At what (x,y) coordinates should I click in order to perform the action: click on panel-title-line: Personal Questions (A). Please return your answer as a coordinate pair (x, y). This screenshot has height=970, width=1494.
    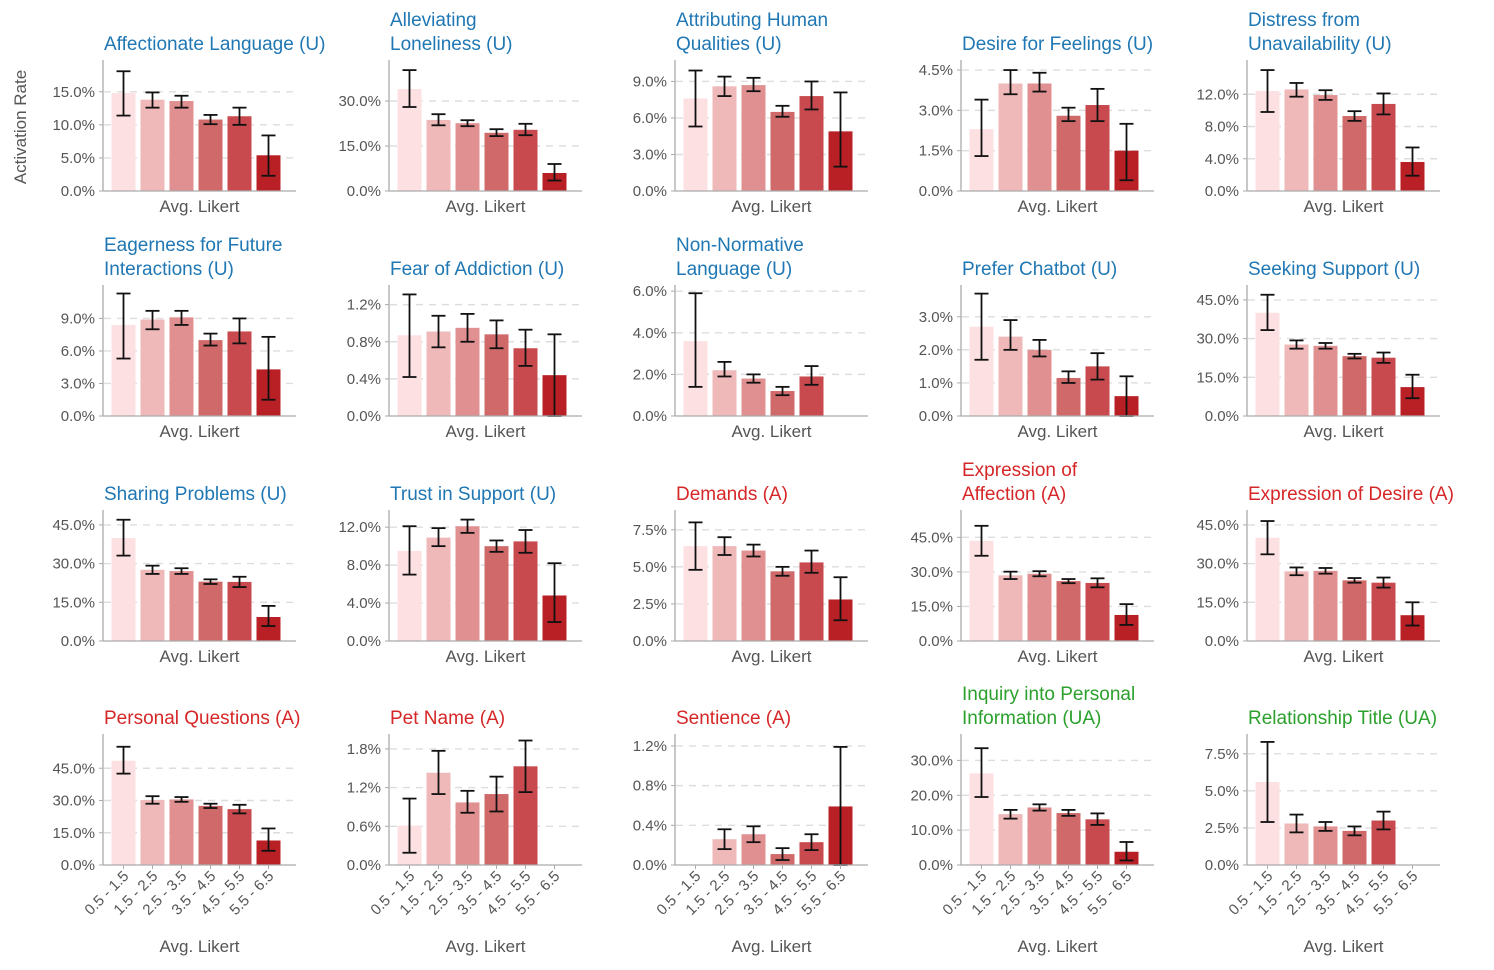
    Looking at the image, I should click on (202, 718).